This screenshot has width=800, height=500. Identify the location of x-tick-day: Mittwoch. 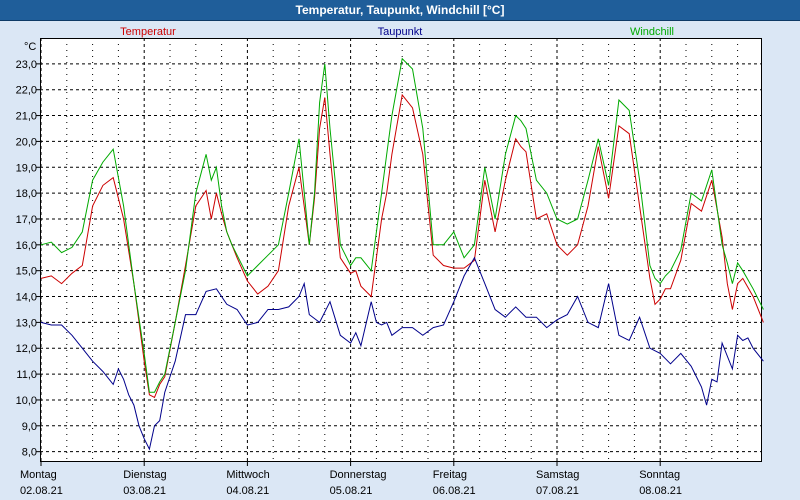
(247, 475).